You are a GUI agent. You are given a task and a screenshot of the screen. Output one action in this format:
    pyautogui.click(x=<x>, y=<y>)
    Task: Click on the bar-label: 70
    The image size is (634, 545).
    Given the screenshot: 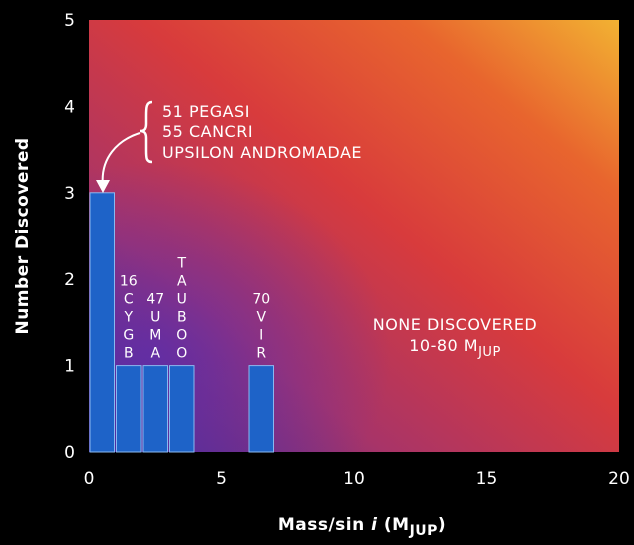 What is the action you would take?
    pyautogui.click(x=261, y=300)
    